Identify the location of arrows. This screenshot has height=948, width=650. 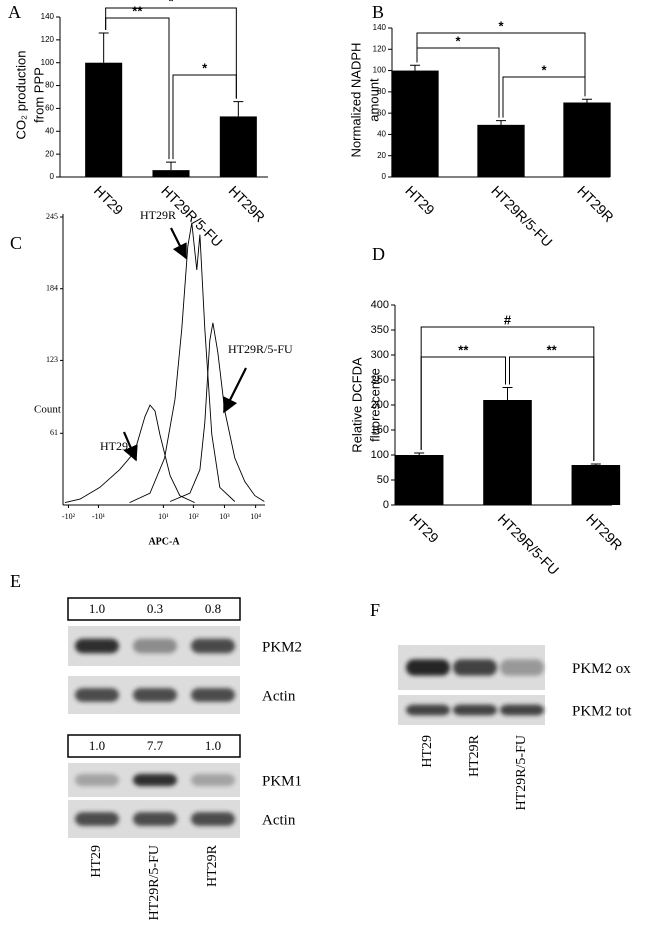
(184, 344).